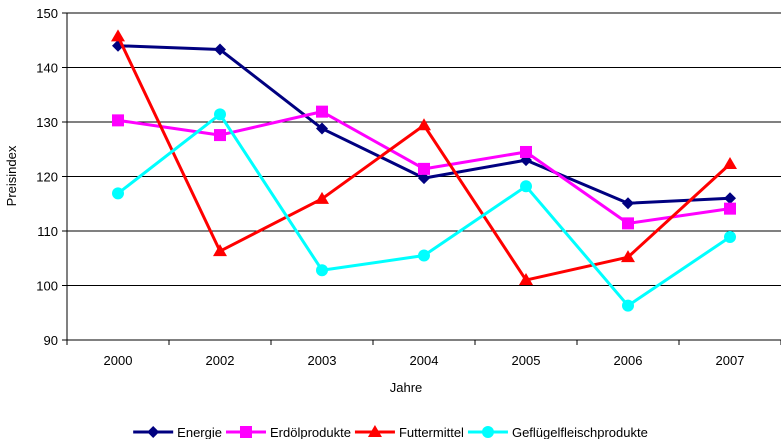 This screenshot has height=439, width=781. Describe the element at coordinates (118, 360) in the screenshot. I see `x-tick-label: 2000` at that location.